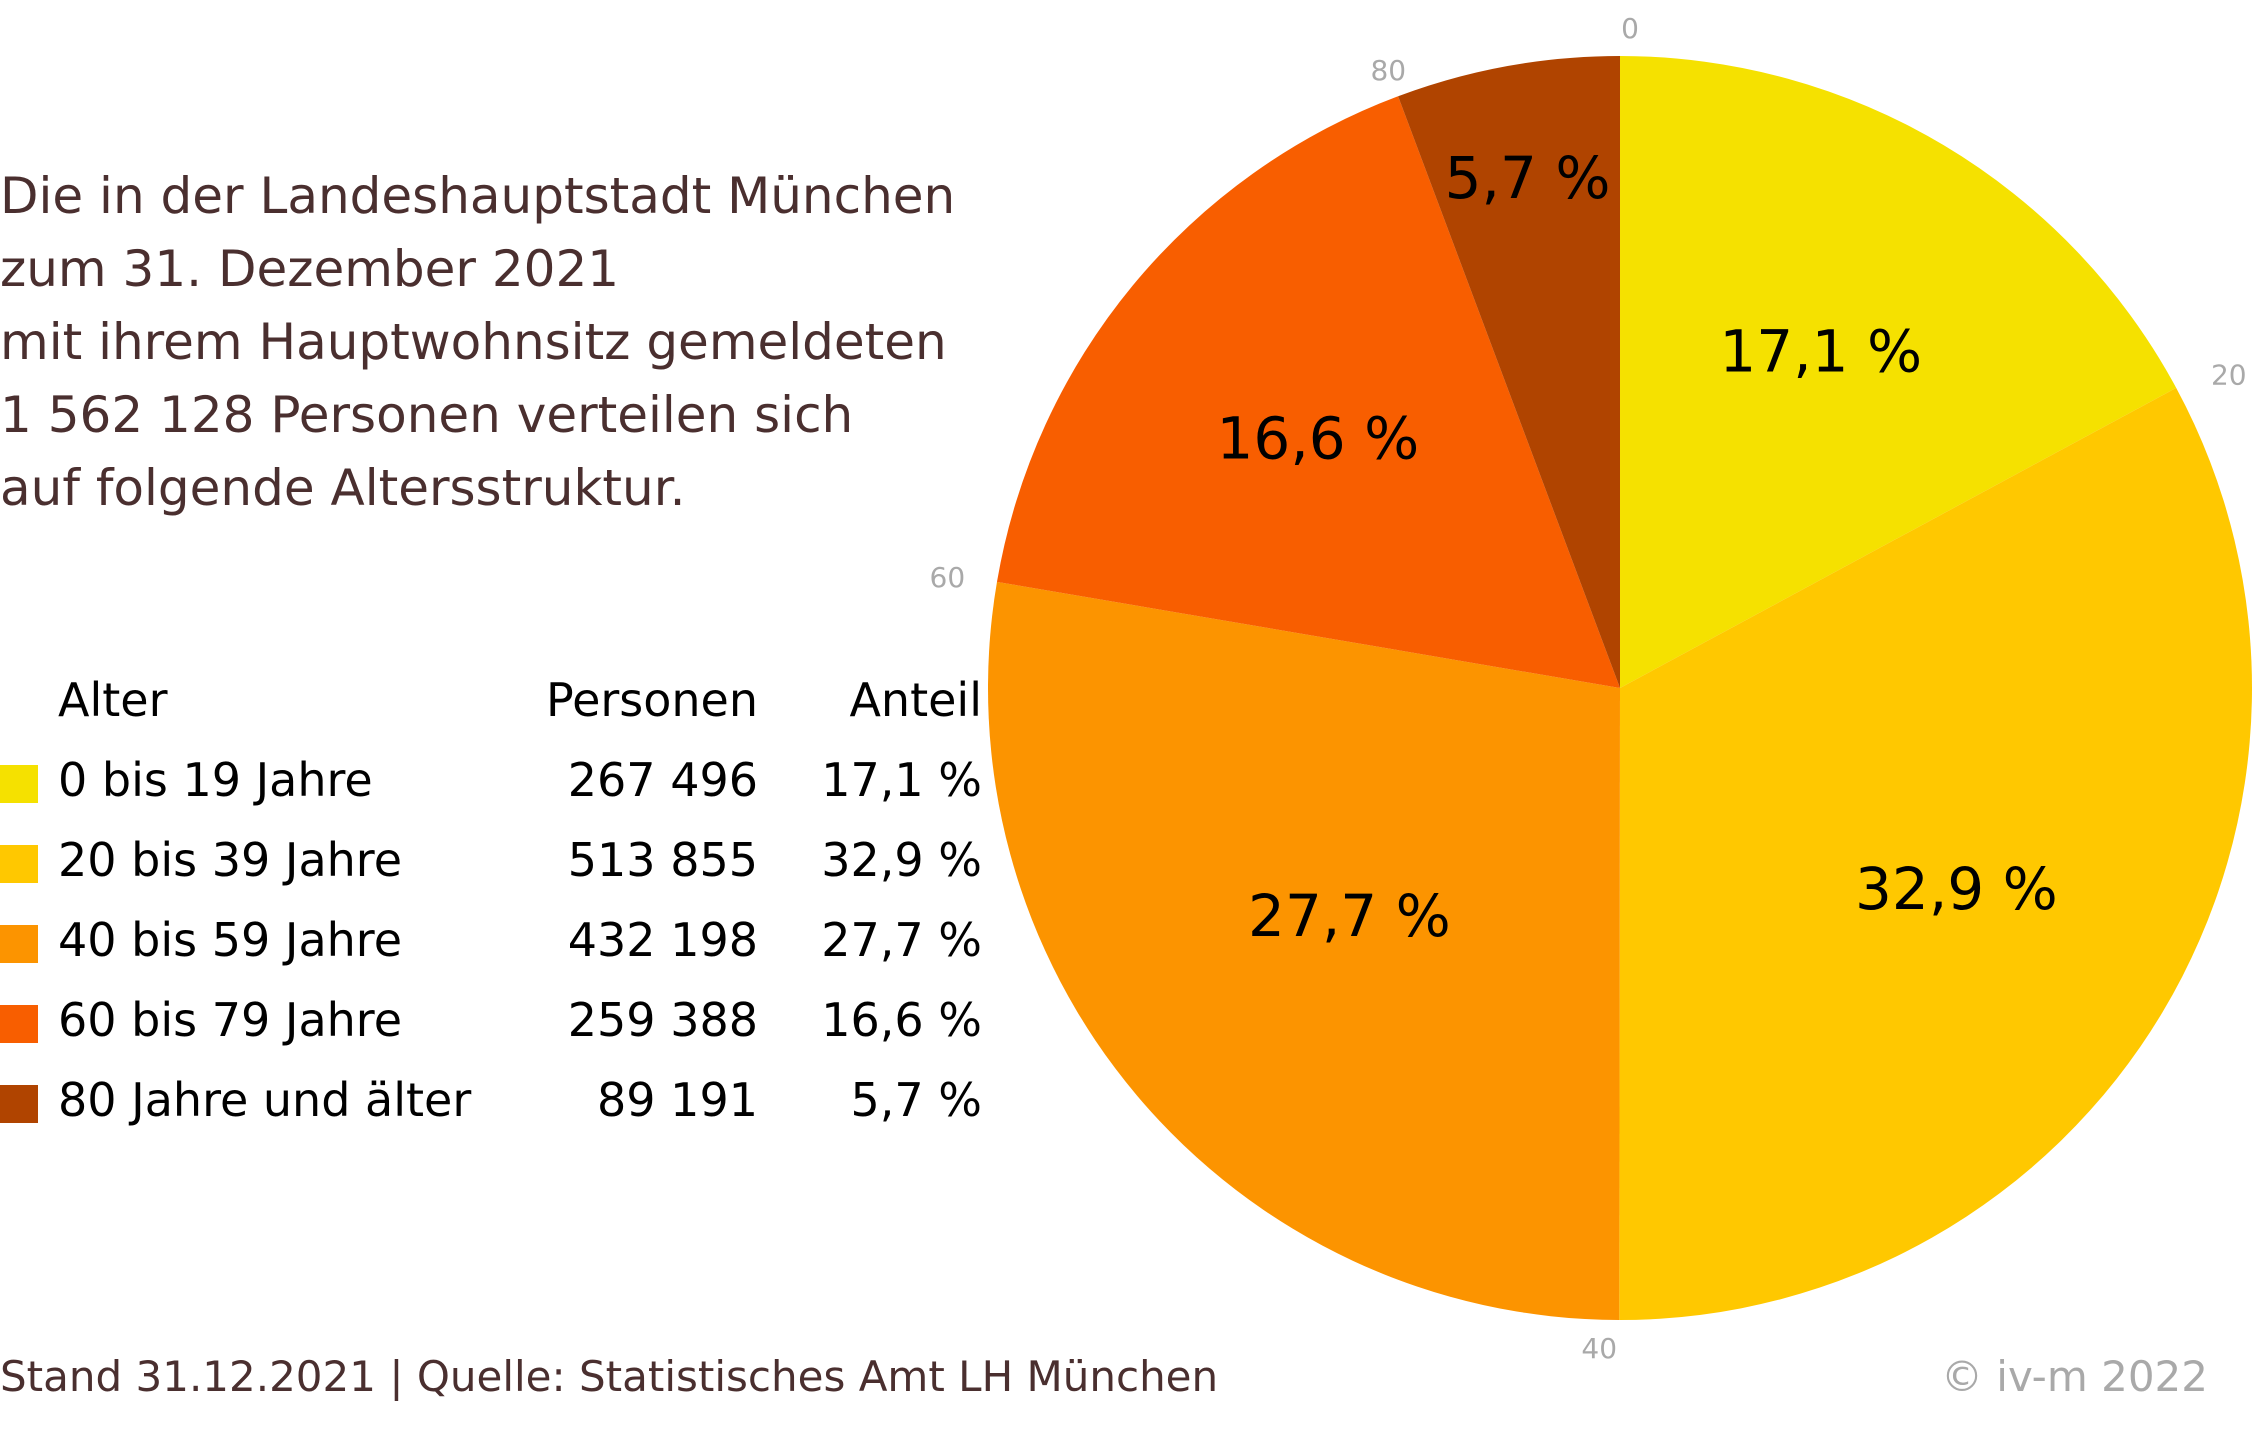  I want to click on description-line-2: zum 31. Dezember 2021, so click(310, 269).